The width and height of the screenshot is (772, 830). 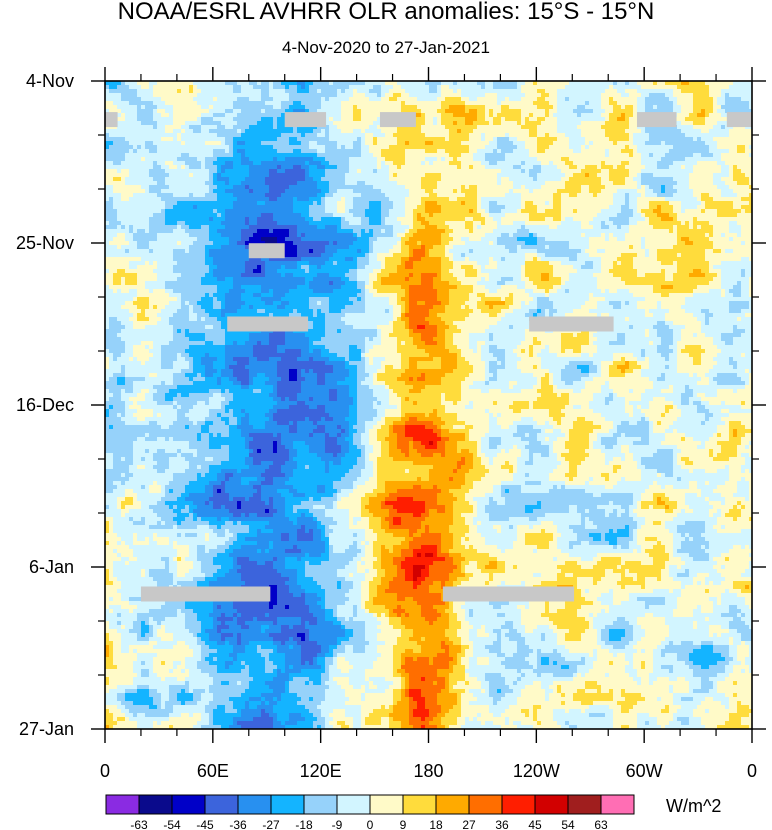 I want to click on colorbar-level-label: 54, so click(x=568, y=824).